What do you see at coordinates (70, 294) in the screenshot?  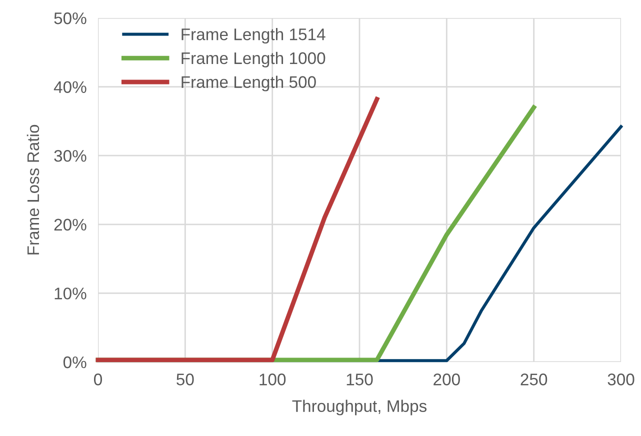 I see `y-tick-label: 10%` at bounding box center [70, 294].